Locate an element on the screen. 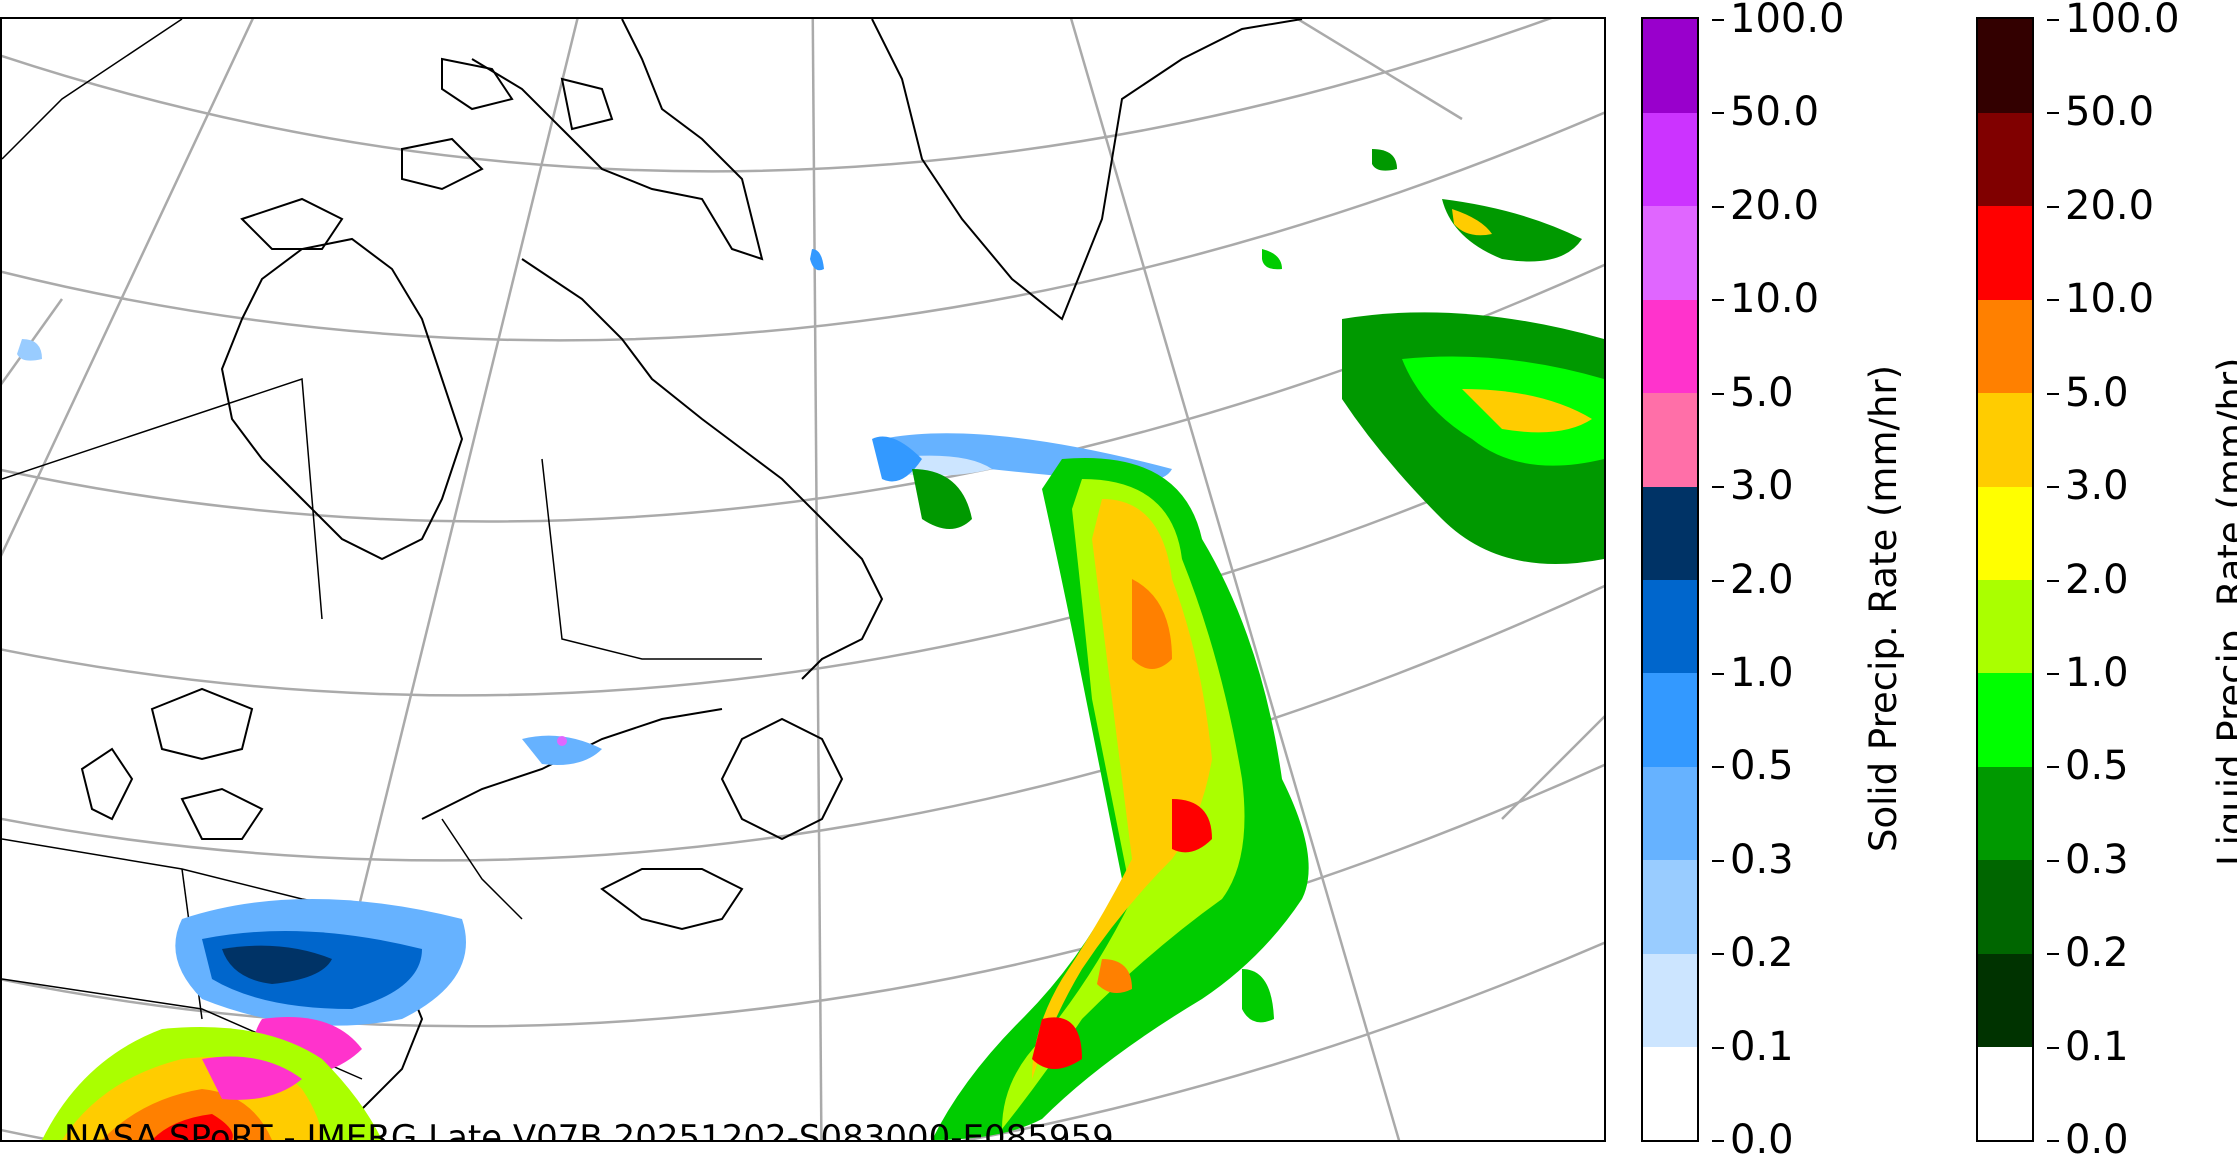  hudson-bay-coast is located at coordinates (342, 399).